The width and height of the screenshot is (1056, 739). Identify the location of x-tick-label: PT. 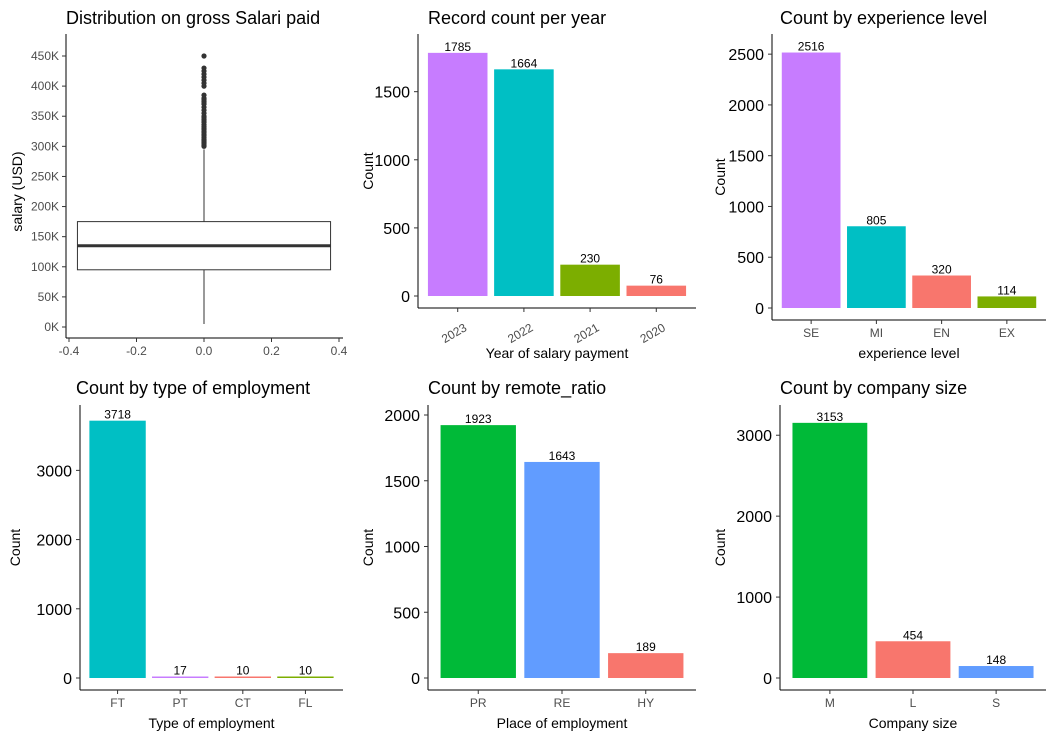
(181, 703).